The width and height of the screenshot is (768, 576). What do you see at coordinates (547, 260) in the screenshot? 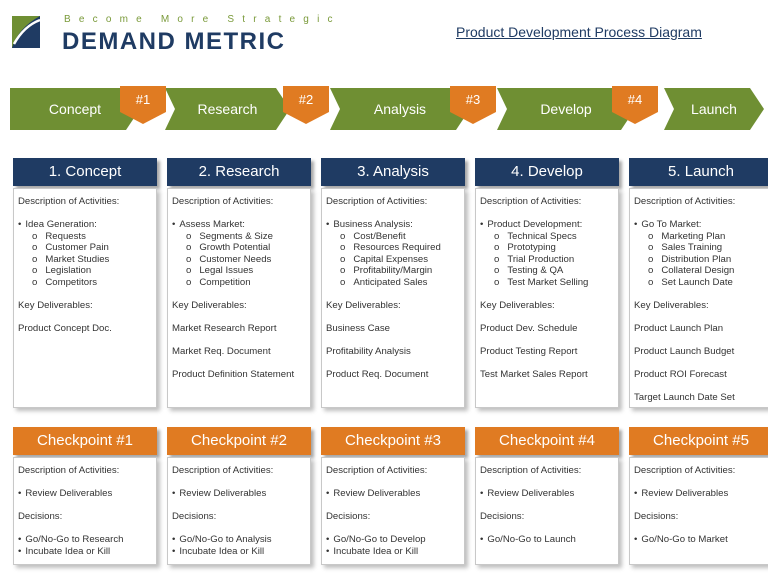
I see `activity-item: Trial Production` at bounding box center [547, 260].